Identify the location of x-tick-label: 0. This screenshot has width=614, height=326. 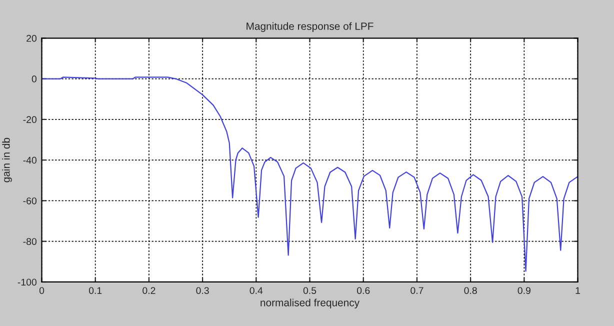
(41, 290).